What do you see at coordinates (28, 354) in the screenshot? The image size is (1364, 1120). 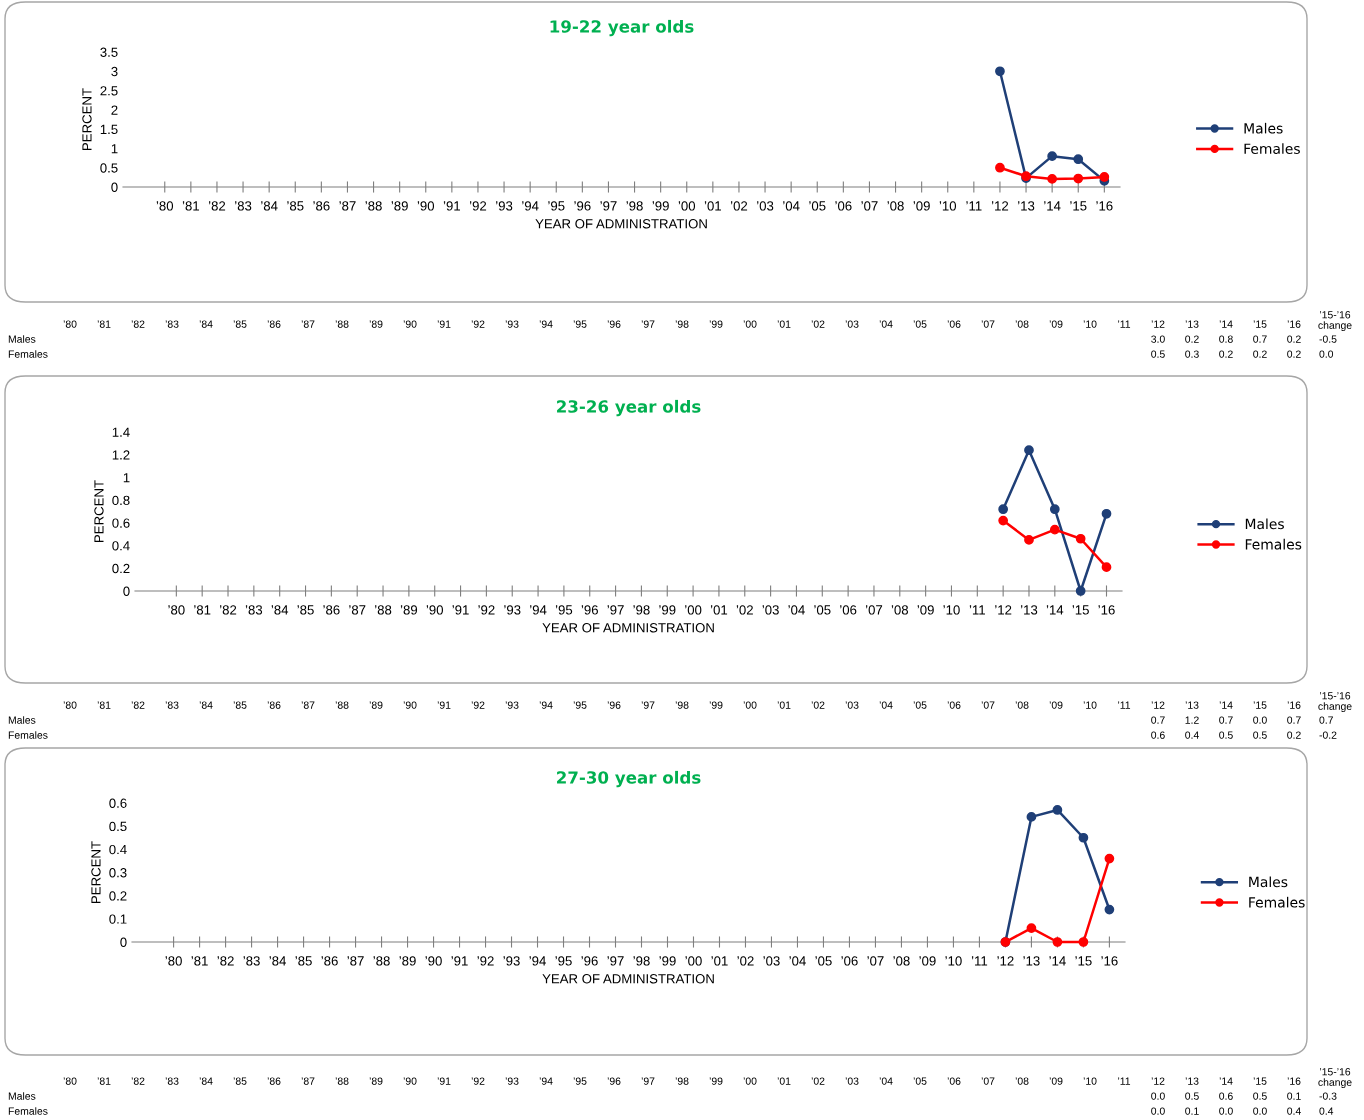 I see `text: Females` at bounding box center [28, 354].